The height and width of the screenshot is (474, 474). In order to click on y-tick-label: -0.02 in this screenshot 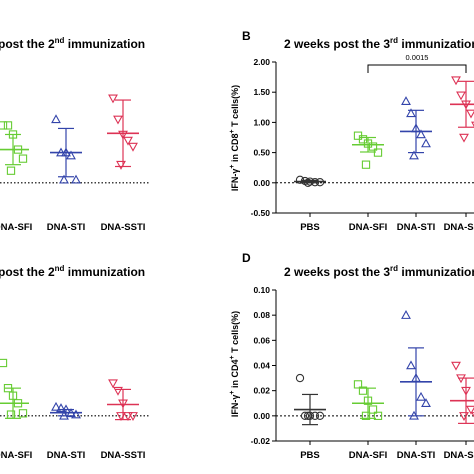, I will do `click(261, 441)`.